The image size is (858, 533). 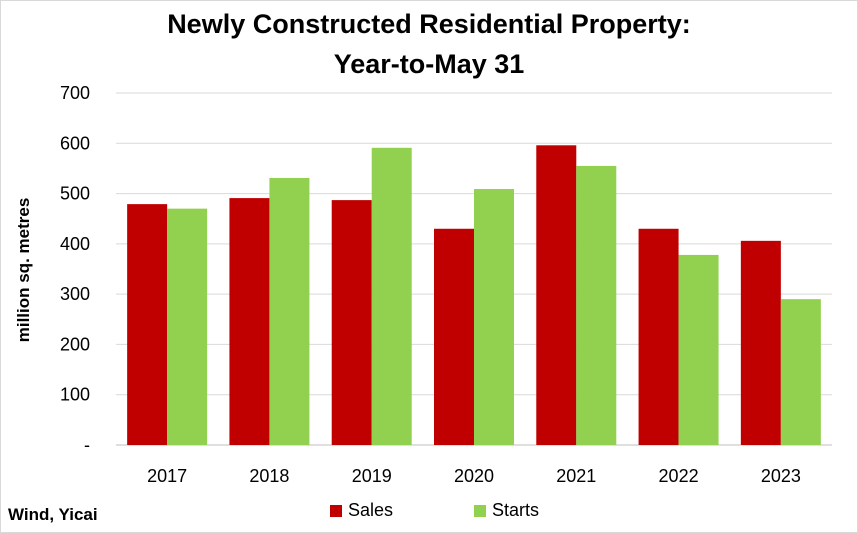 I want to click on y-tick-label: 300, so click(x=75, y=294).